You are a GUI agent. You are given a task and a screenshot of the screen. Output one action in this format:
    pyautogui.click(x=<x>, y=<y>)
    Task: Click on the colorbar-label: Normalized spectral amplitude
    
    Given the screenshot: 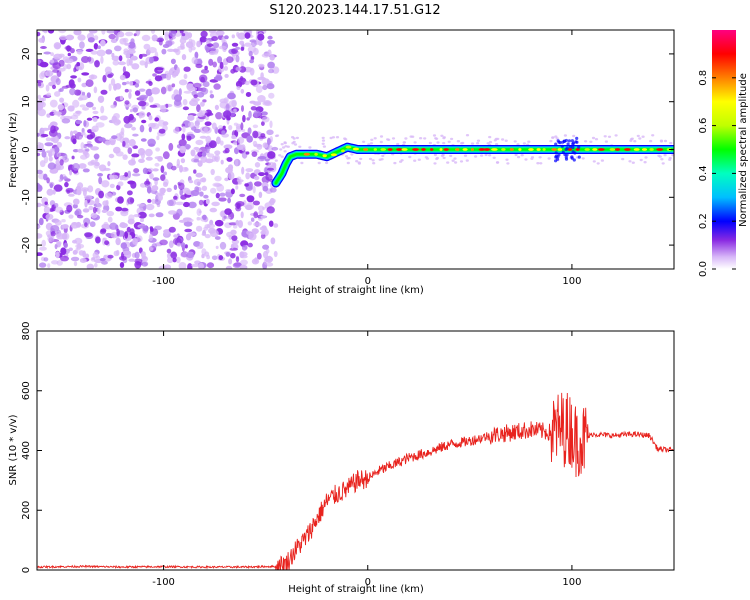 What is the action you would take?
    pyautogui.click(x=743, y=150)
    